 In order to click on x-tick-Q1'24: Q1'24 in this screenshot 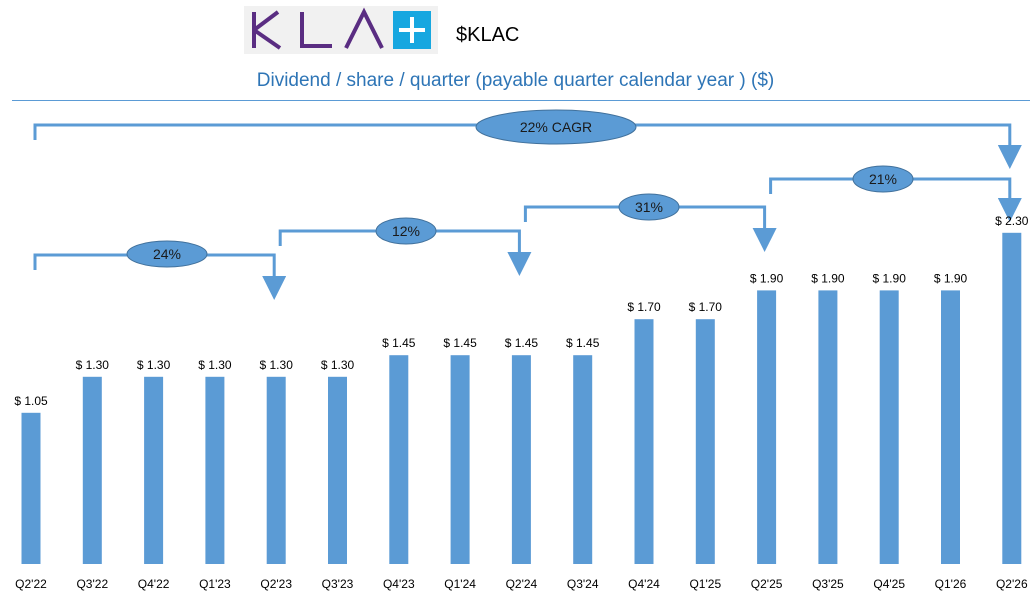, I will do `click(460, 584)`.